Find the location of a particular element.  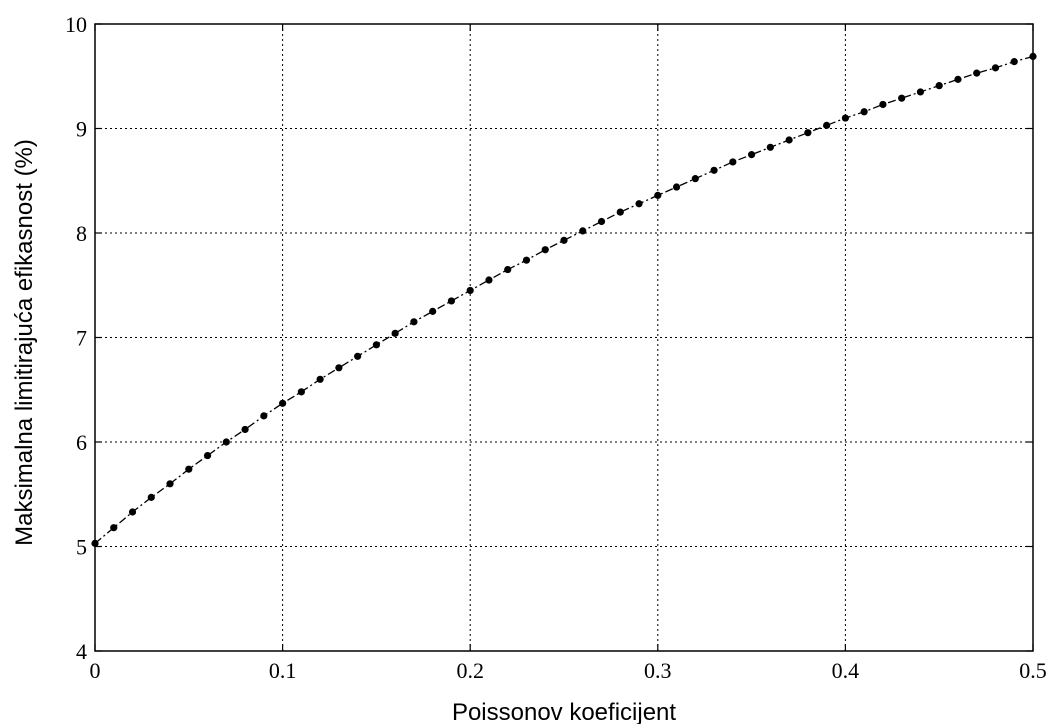

y-tick-label: 10 is located at coordinates (76, 24).